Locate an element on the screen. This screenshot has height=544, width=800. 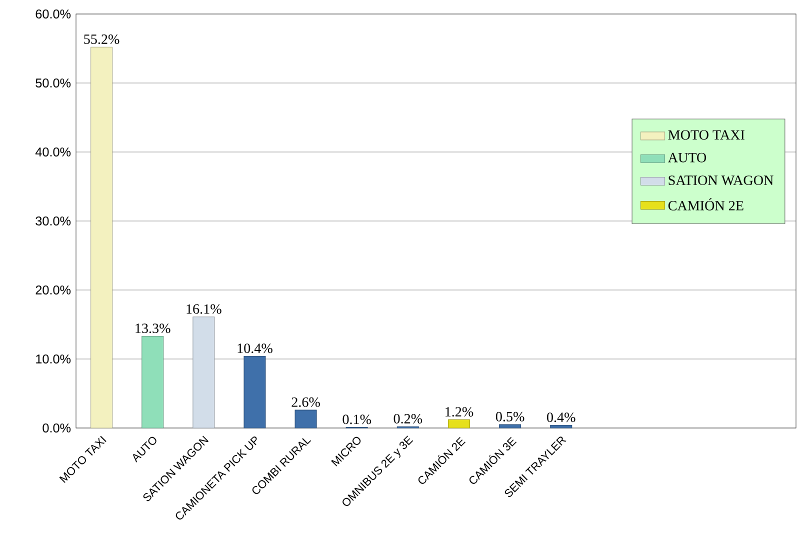
data-label: 0.2% is located at coordinates (408, 419).